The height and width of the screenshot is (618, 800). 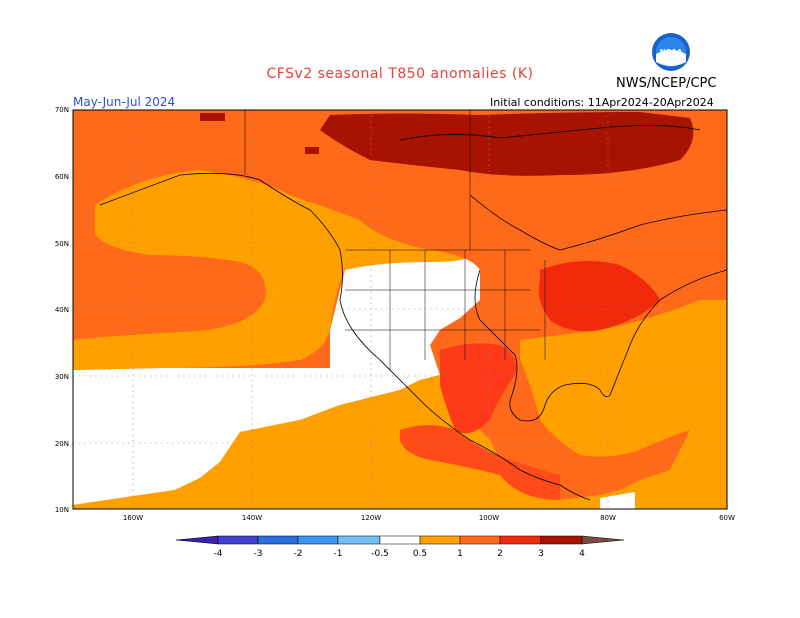 I want to click on lat-label: 20N, so click(x=62, y=444).